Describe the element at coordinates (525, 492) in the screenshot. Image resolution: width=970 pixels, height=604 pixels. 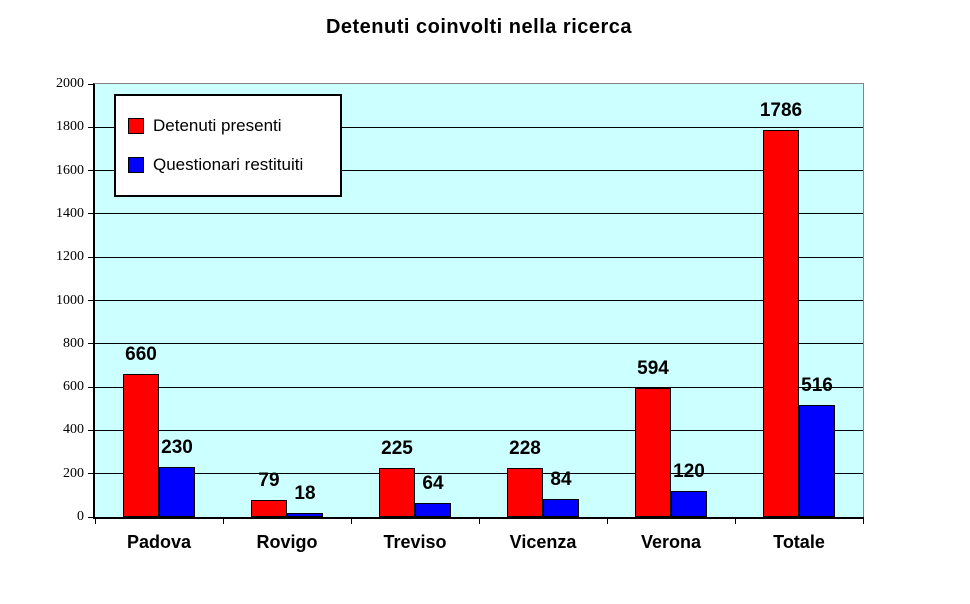
I see `bar-detenuti-presenti-vicenza` at that location.